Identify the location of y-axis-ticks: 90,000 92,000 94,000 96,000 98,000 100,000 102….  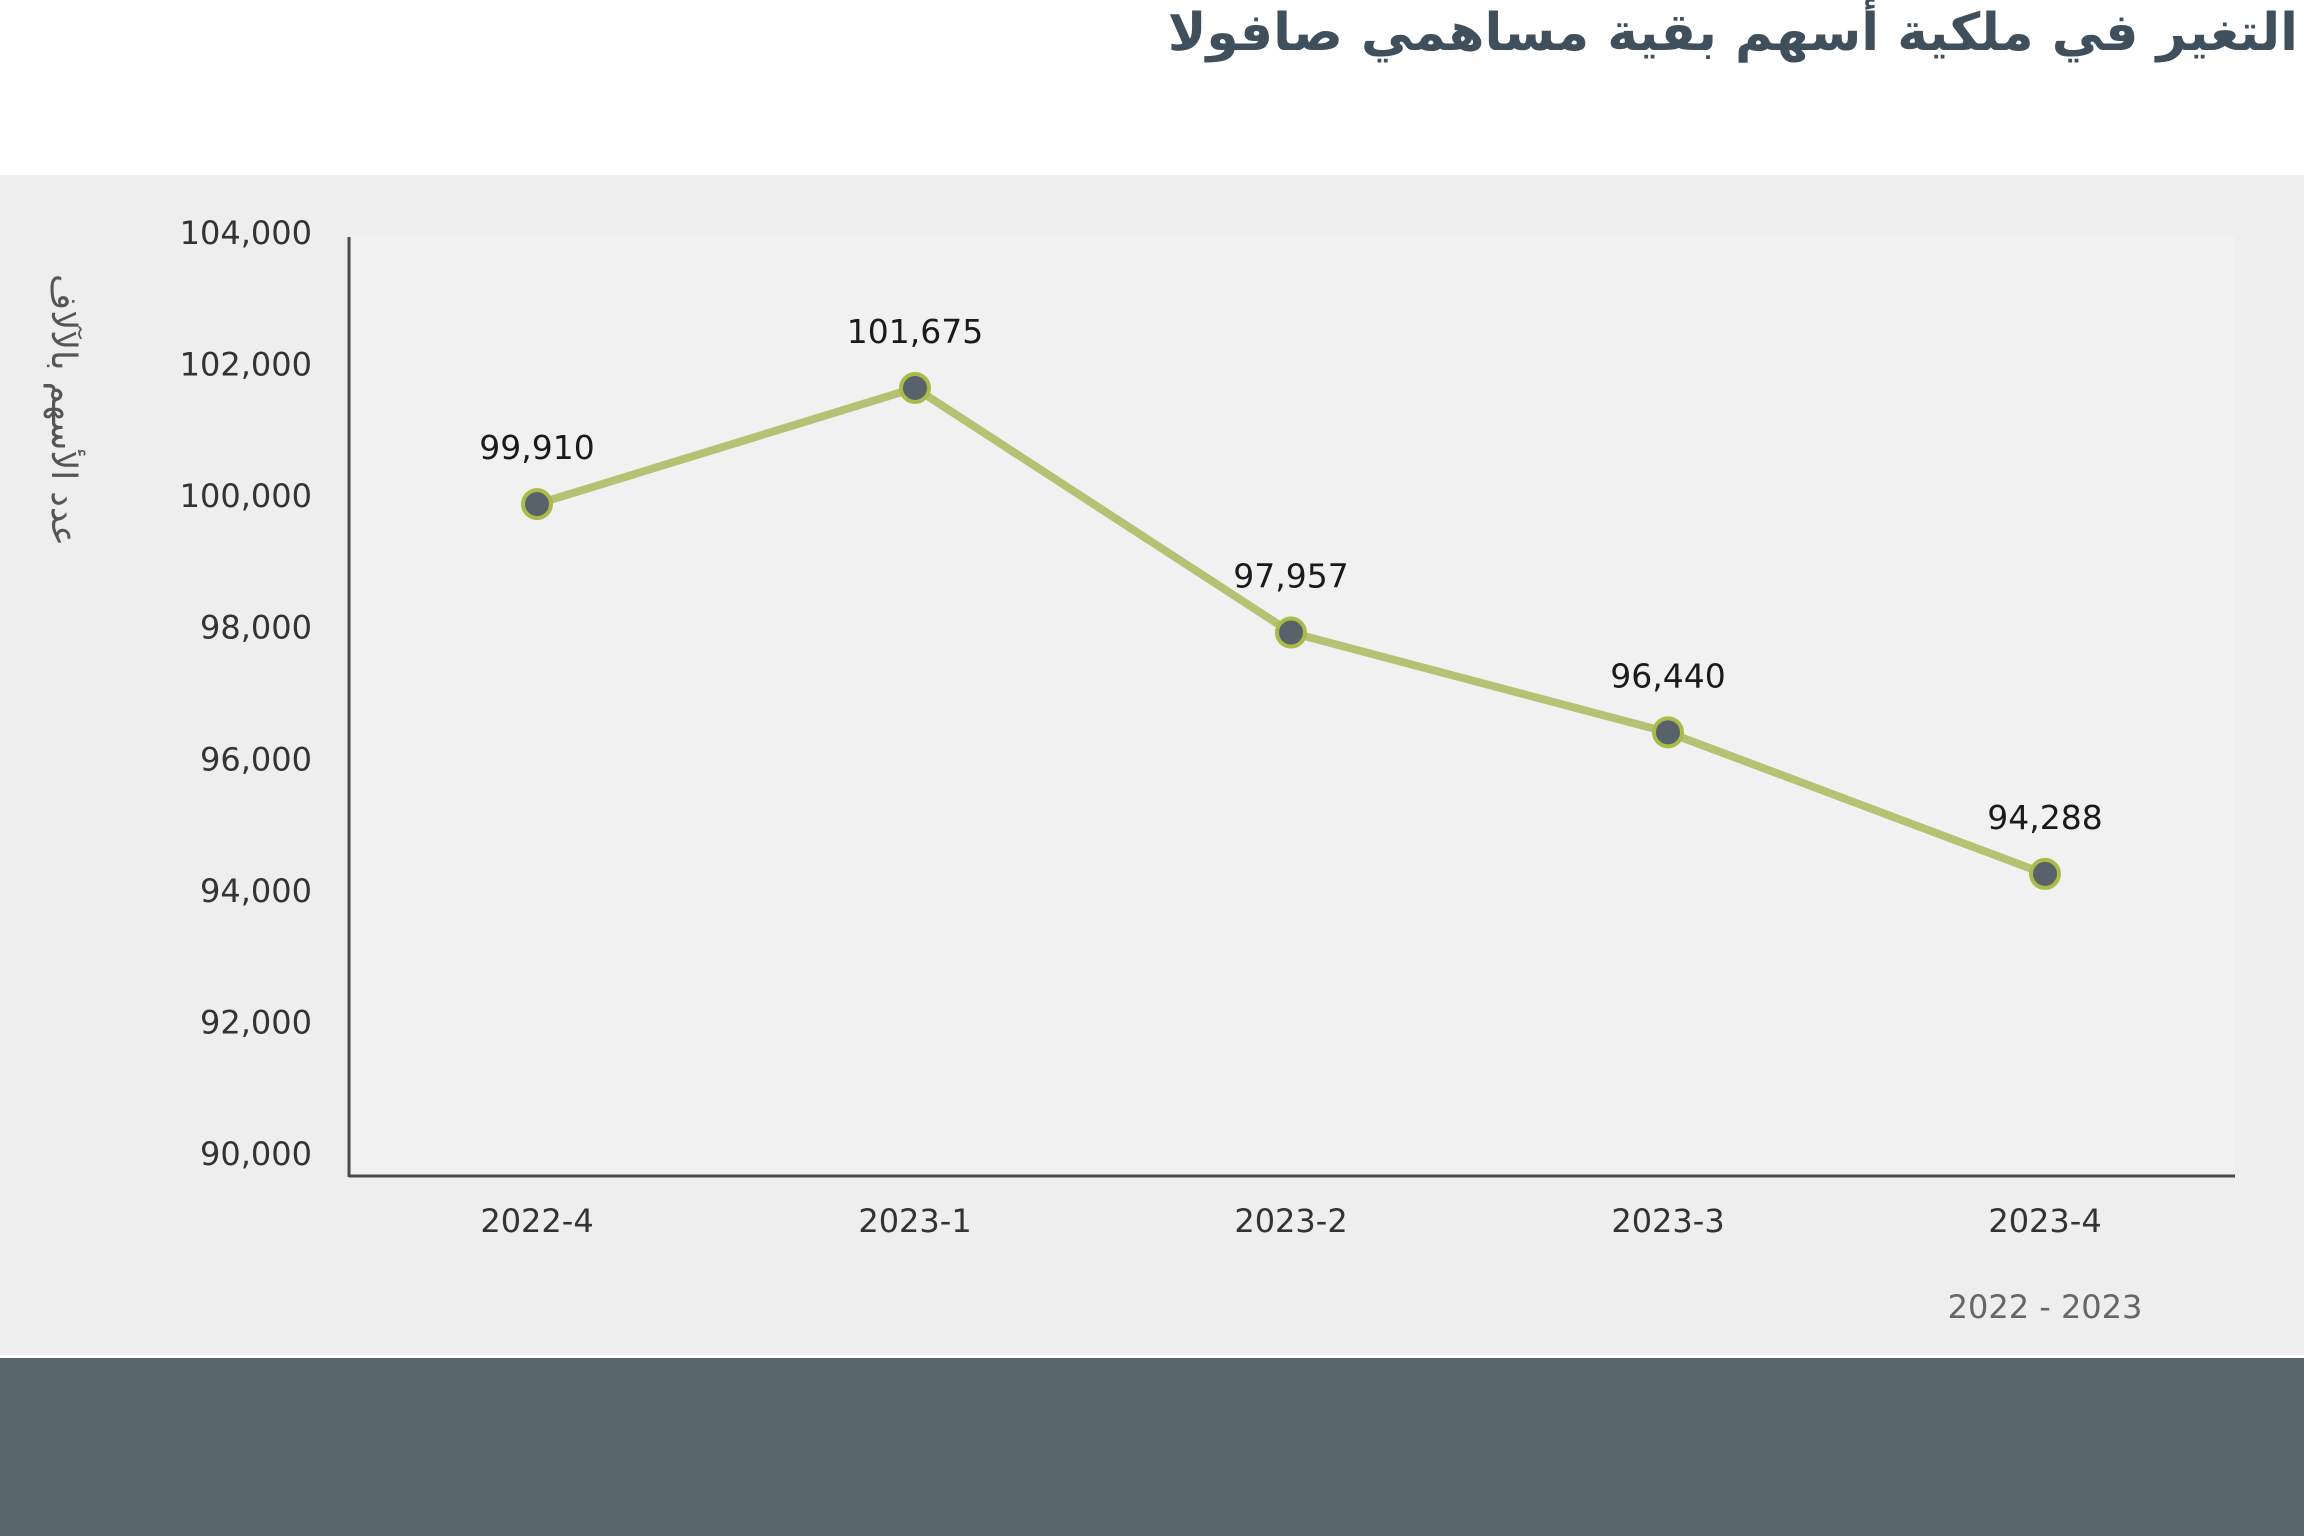
(246, 693).